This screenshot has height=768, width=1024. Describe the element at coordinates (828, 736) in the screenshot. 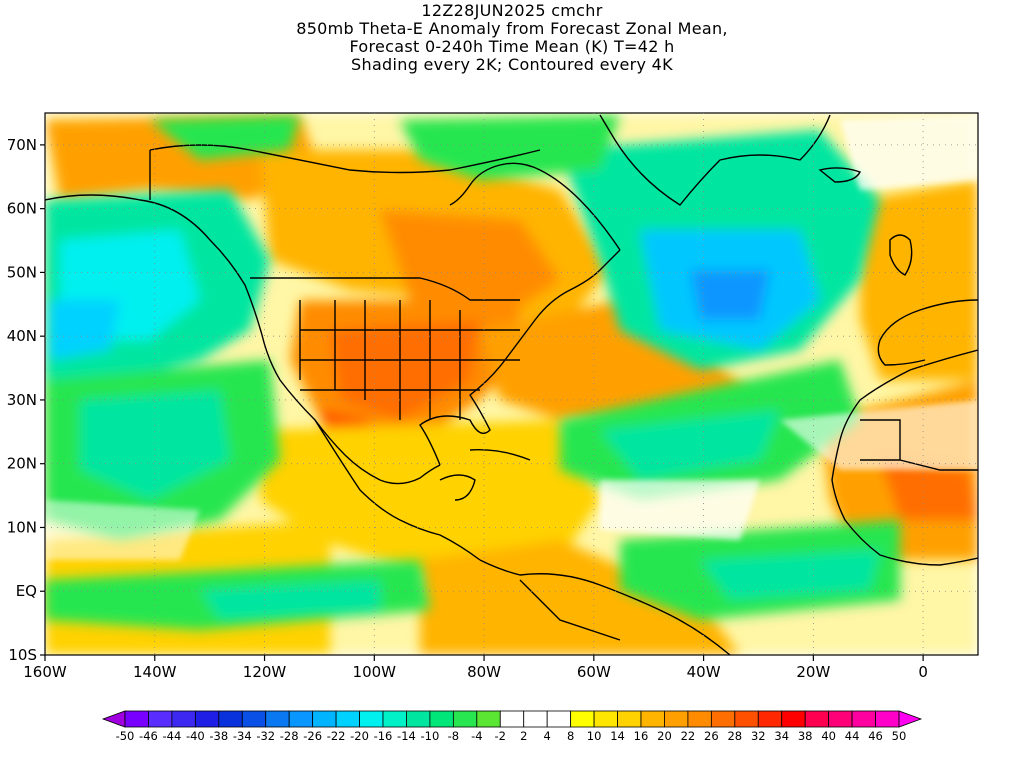

I see `colorbar-label: 40` at that location.